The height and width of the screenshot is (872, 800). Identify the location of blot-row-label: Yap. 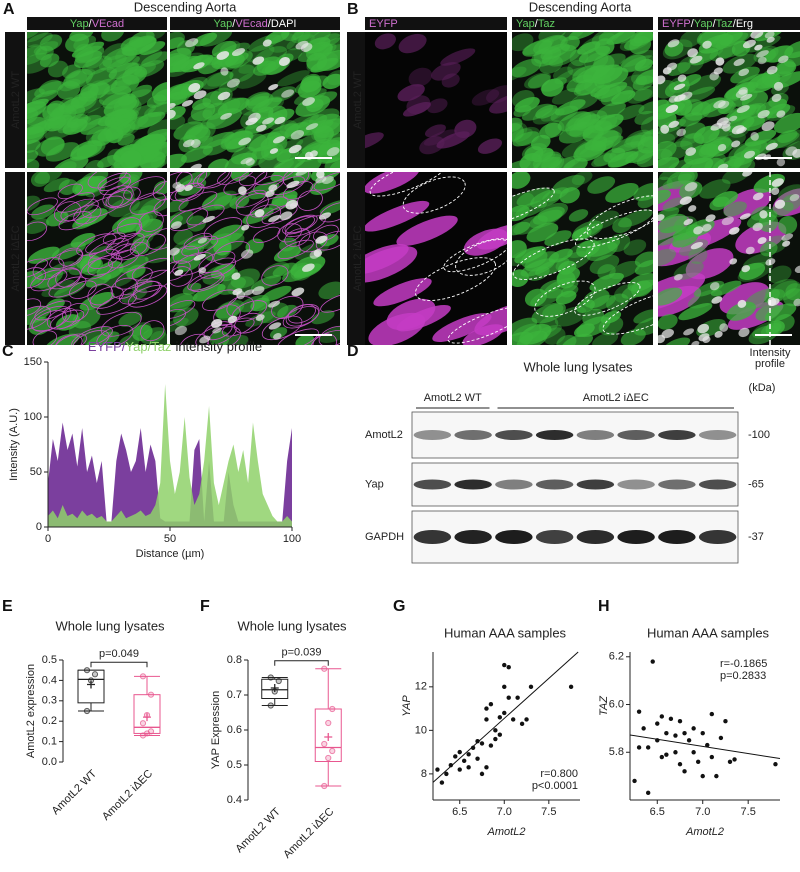
(374, 484).